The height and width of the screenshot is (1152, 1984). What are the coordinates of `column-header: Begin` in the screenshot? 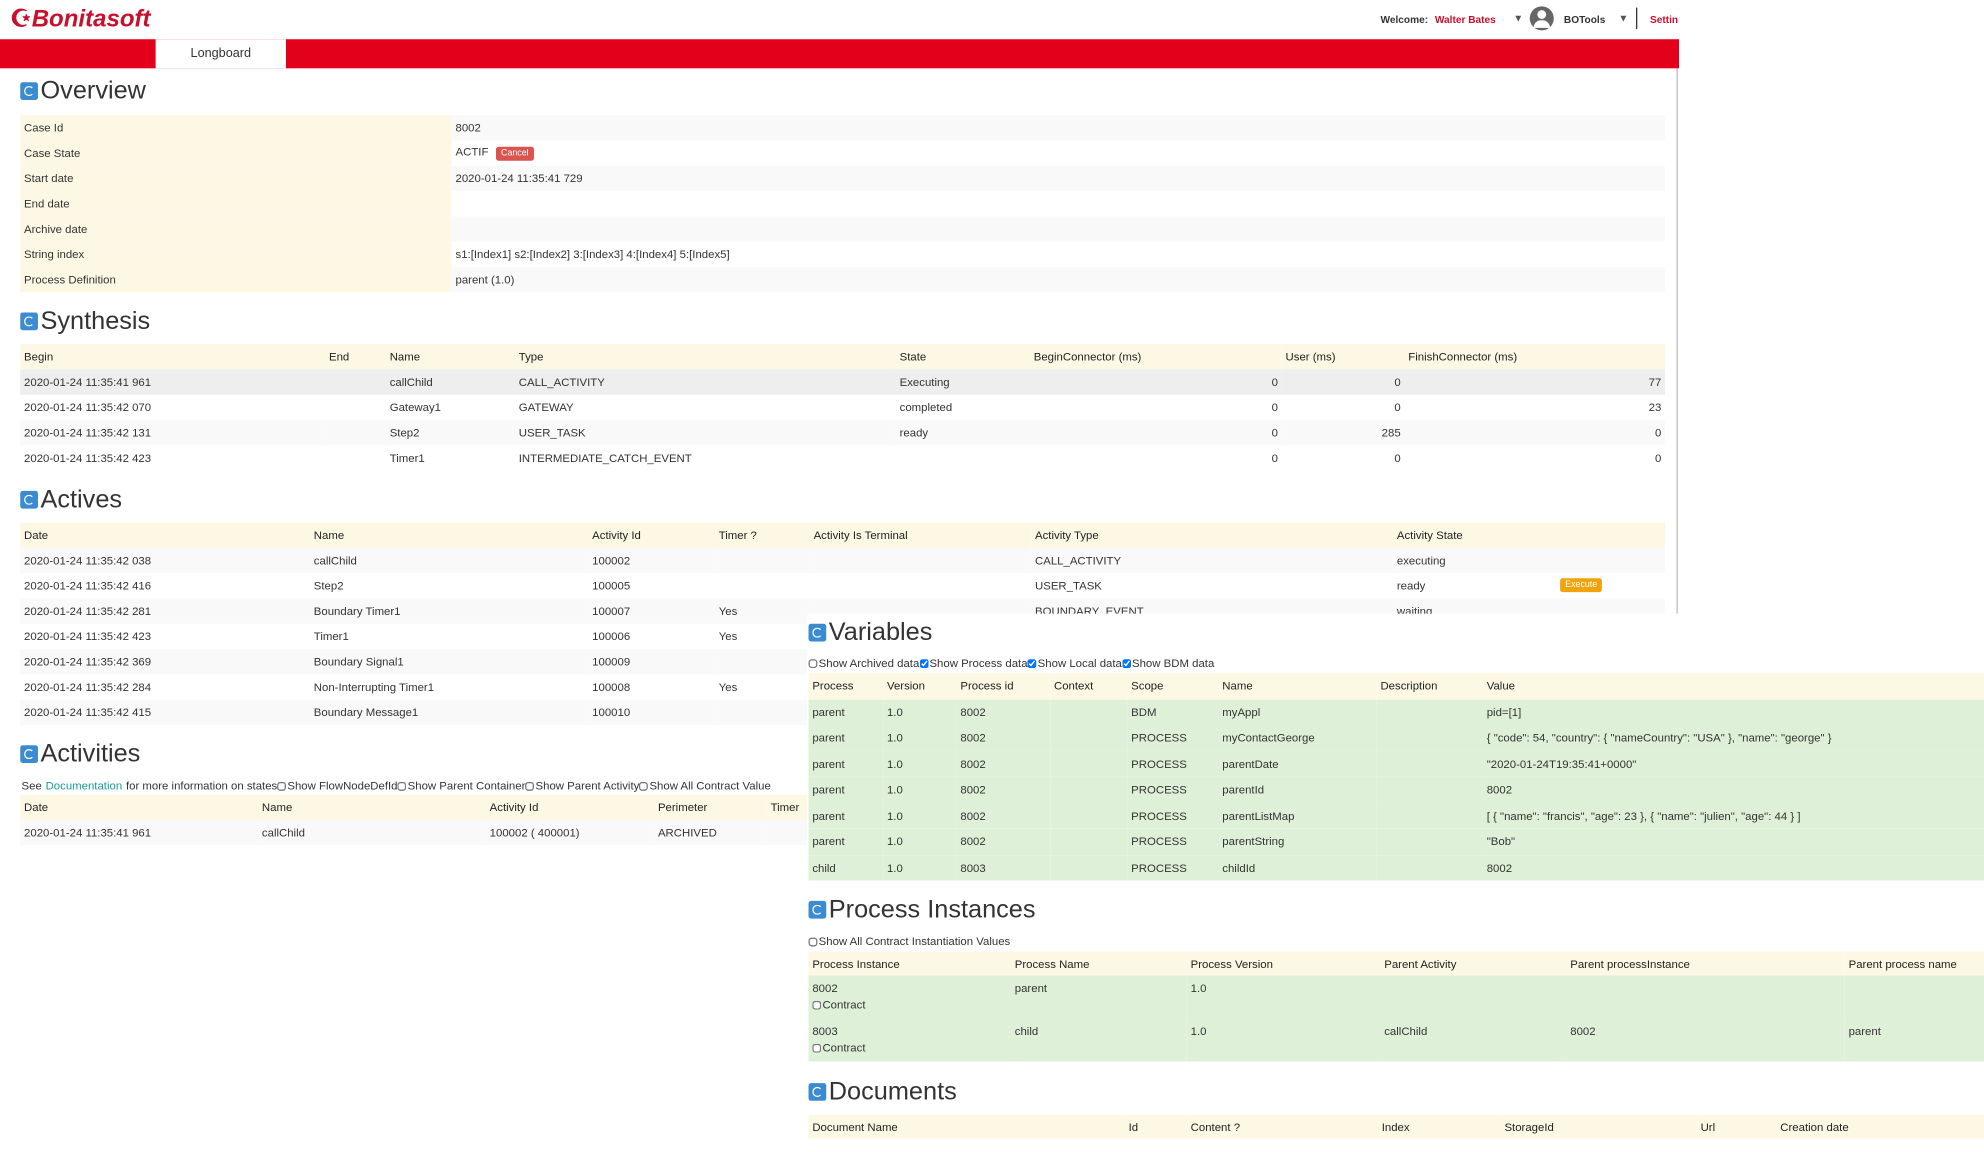 It's located at (173, 357).